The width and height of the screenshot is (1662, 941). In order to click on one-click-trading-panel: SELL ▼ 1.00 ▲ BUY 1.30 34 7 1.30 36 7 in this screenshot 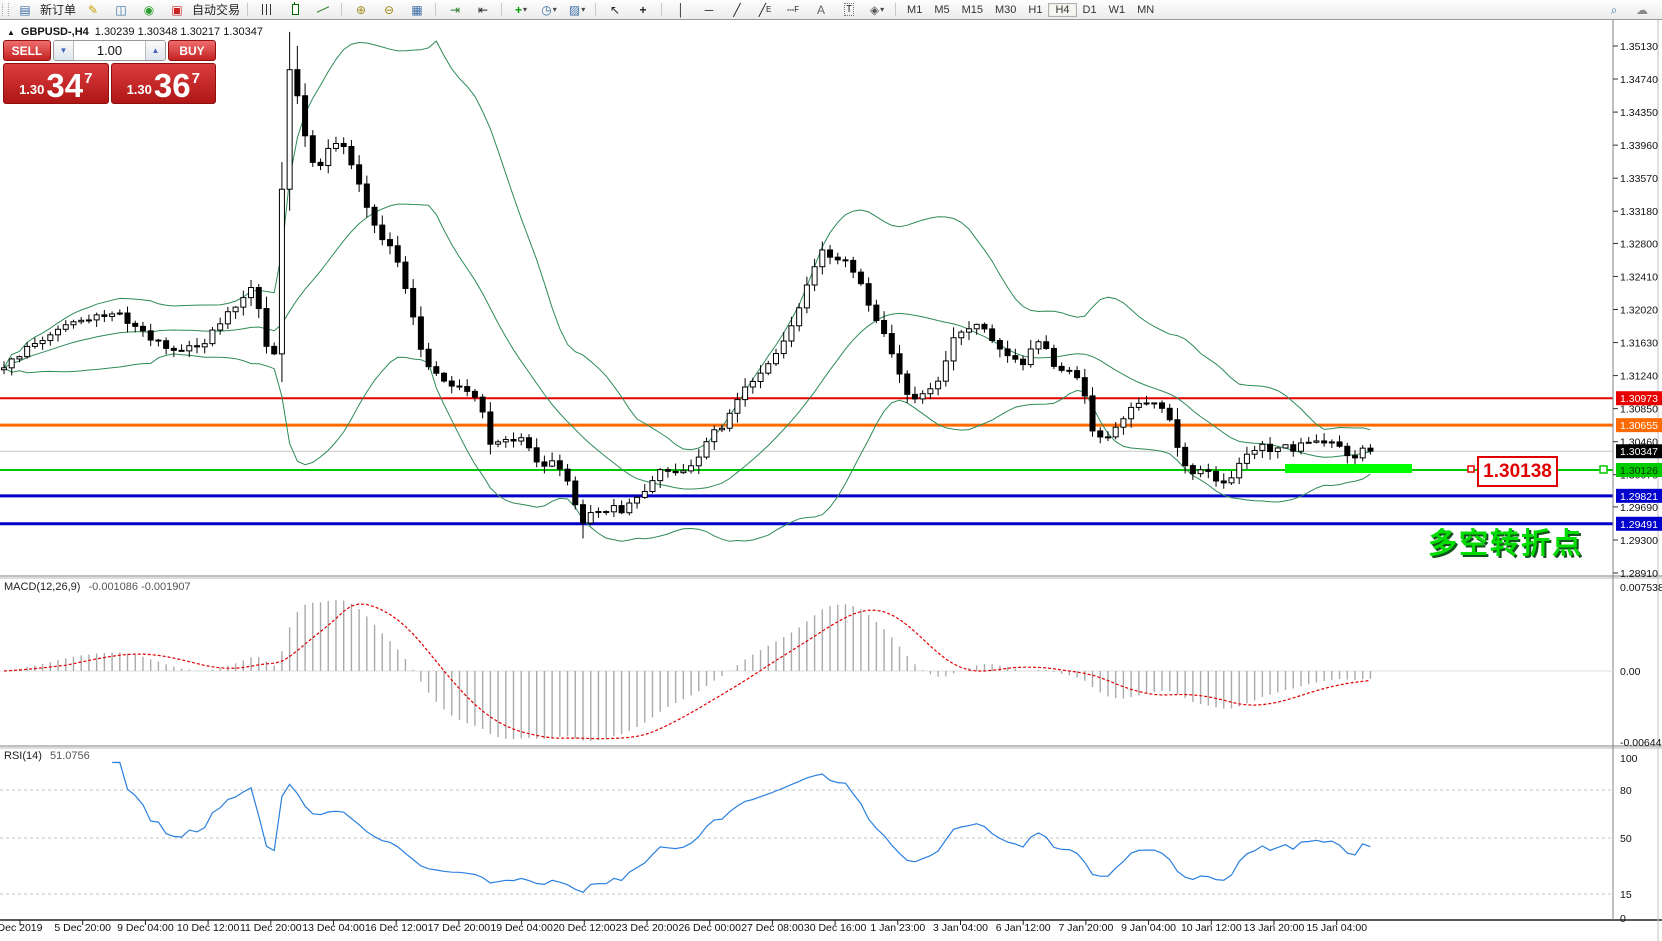, I will do `click(109, 72)`.